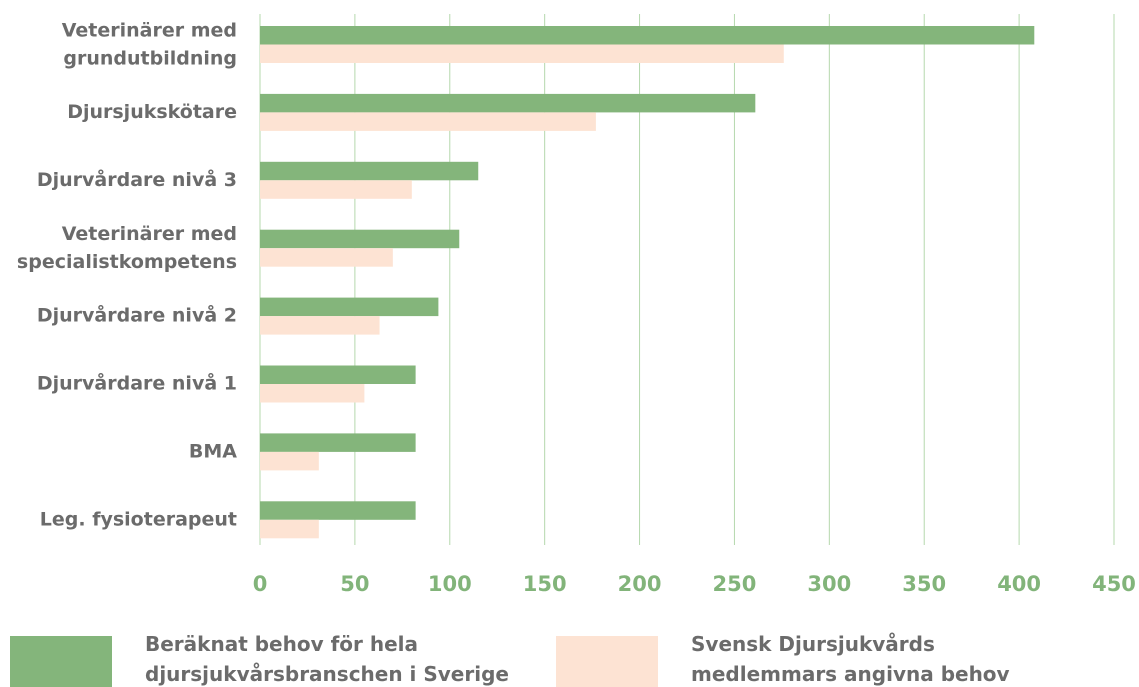  Describe the element at coordinates (137, 383) in the screenshot. I see `y-tick-label: Djurvårdare nivå 1` at that location.